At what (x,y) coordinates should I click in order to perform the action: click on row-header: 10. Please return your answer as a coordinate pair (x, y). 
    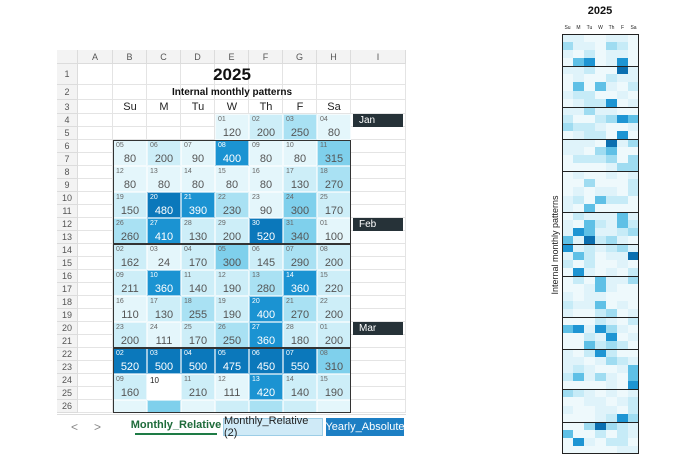
    Looking at the image, I should click on (67, 198).